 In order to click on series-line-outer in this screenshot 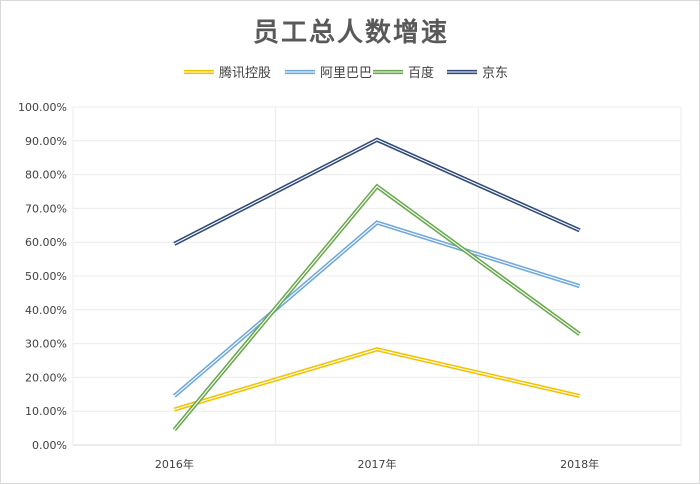, I will do `click(376, 192)`.